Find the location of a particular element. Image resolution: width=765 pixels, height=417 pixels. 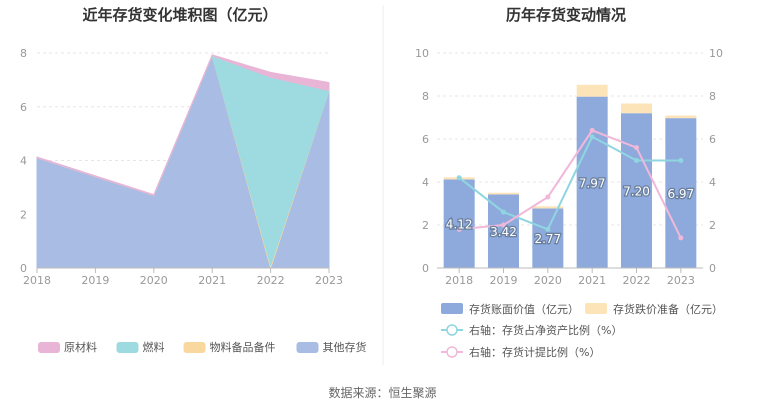

y-tick-label: 10 is located at coordinates (422, 53).